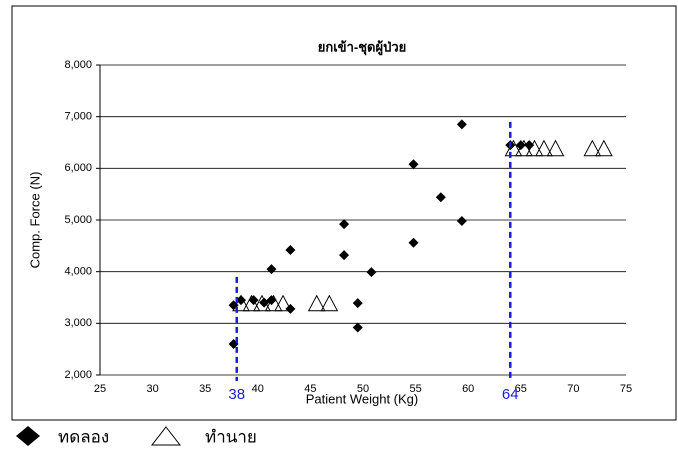 This screenshot has height=451, width=678. What do you see at coordinates (83, 438) in the screenshot?
I see `legend-label: ทดลอง` at bounding box center [83, 438].